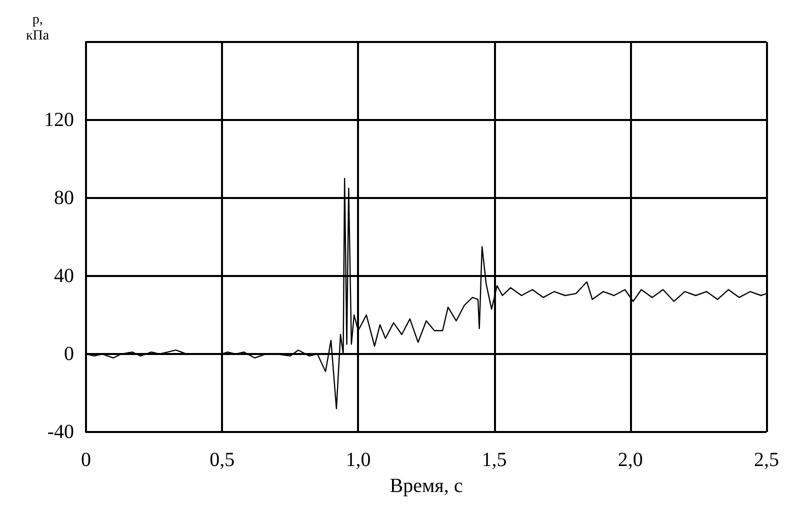  I want to click on x-tick-label: 2,0, so click(630, 460).